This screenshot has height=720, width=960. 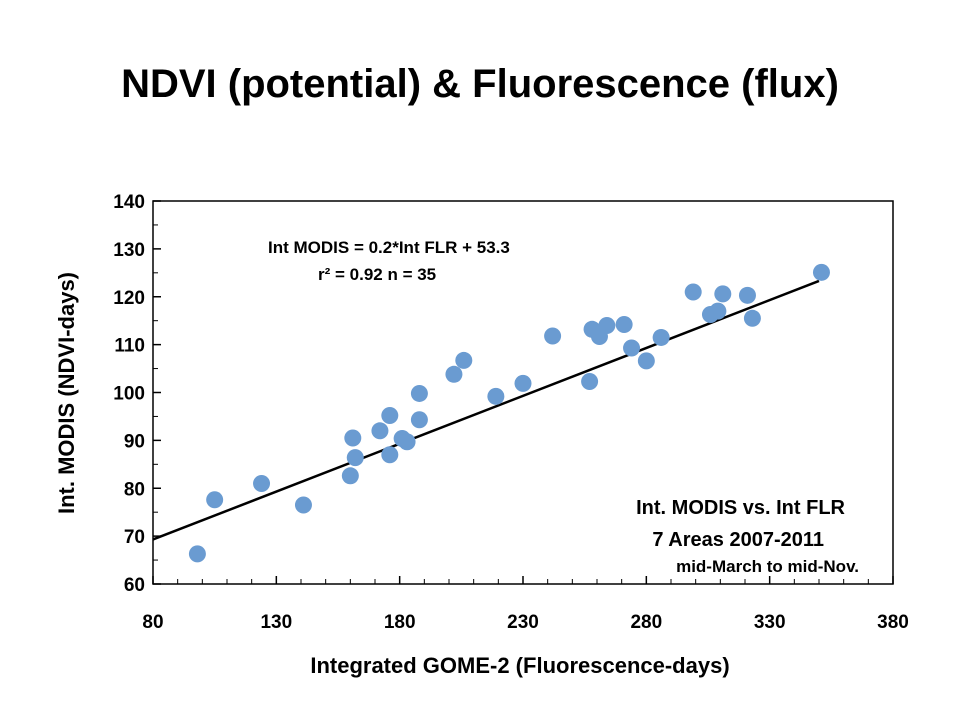 What do you see at coordinates (738, 540) in the screenshot?
I see `annotation-title-line2: 7 Areas 2007-2011` at bounding box center [738, 540].